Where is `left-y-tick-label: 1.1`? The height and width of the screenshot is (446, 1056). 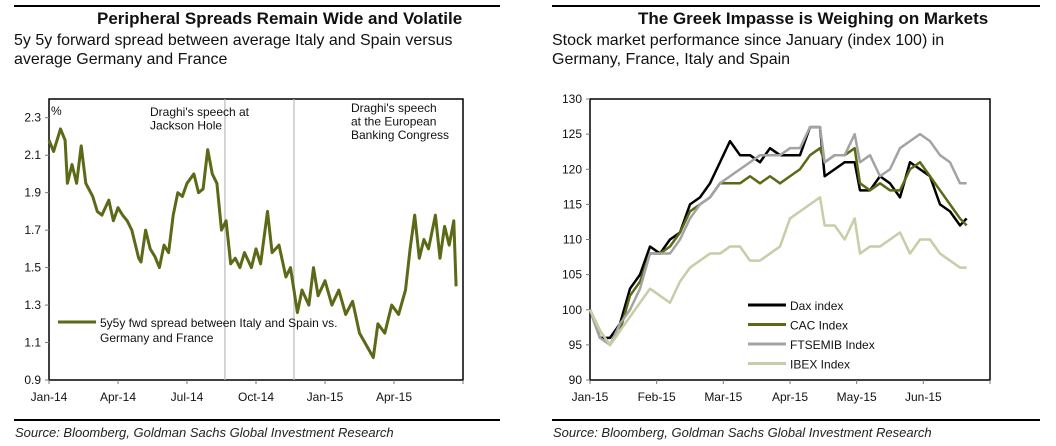 left-y-tick-label: 1.1 is located at coordinates (32, 343).